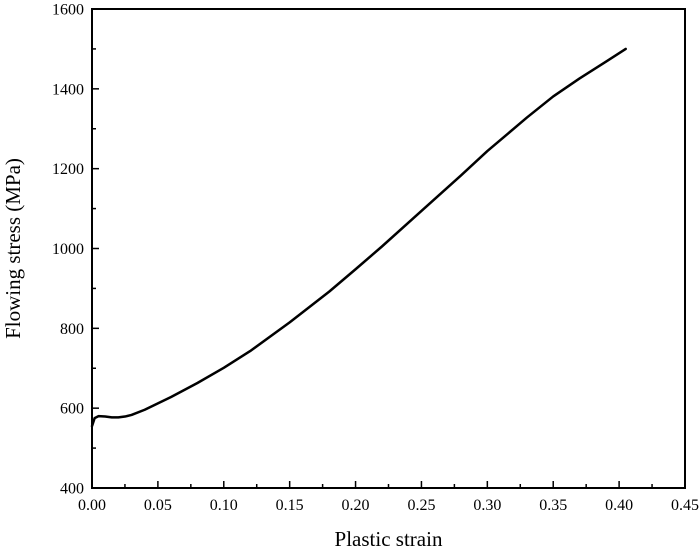  What do you see at coordinates (619, 505) in the screenshot?
I see `x-tick-label: 0.40` at bounding box center [619, 505].